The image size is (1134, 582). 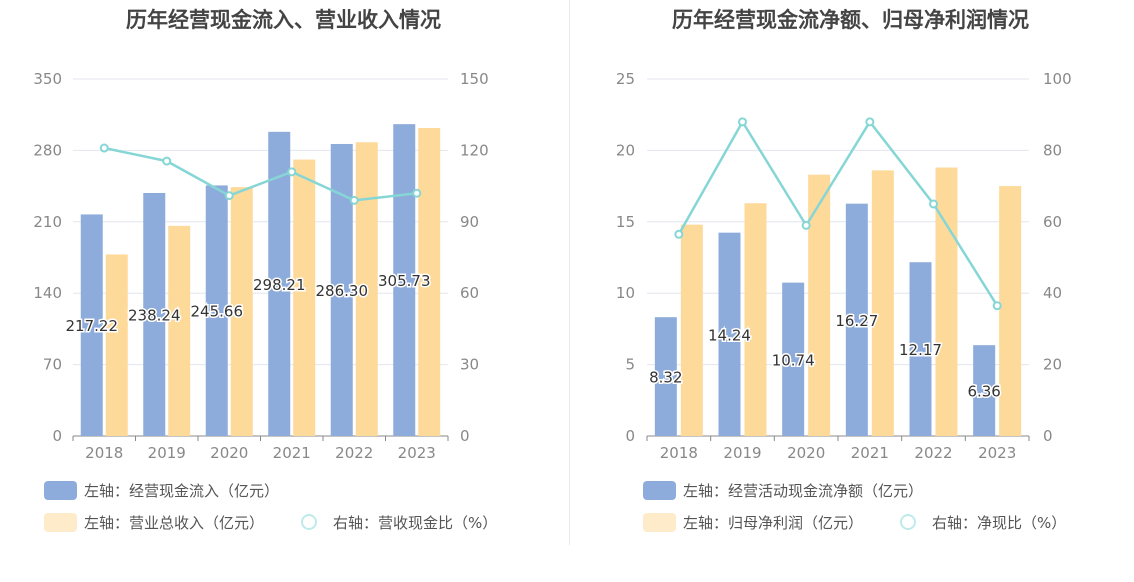 I want to click on y-tick-label-left: 5, so click(x=630, y=365).